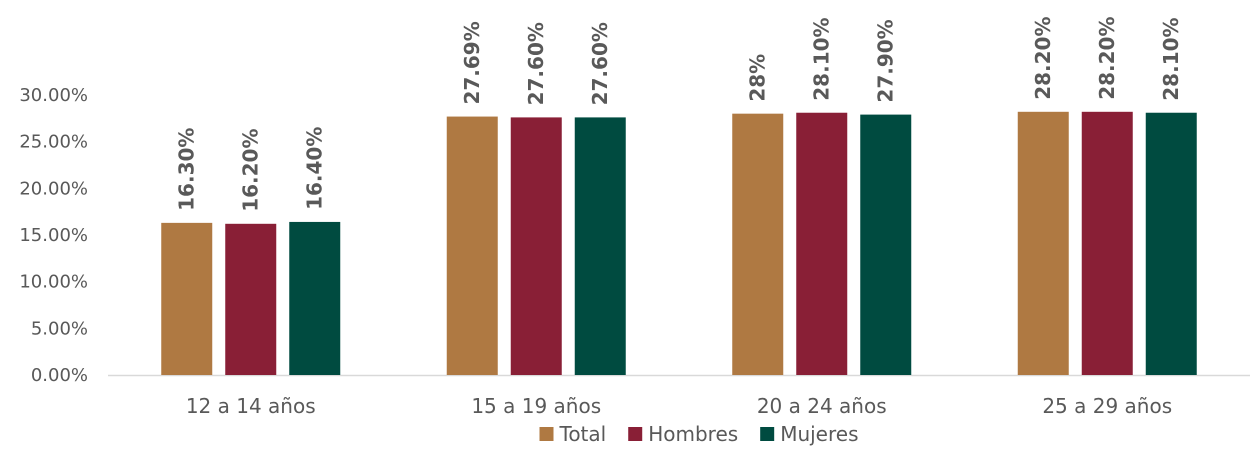 Image resolution: width=1253 pixels, height=450 pixels. What do you see at coordinates (53, 282) in the screenshot?
I see `y-tick-label: 10.00%` at bounding box center [53, 282].